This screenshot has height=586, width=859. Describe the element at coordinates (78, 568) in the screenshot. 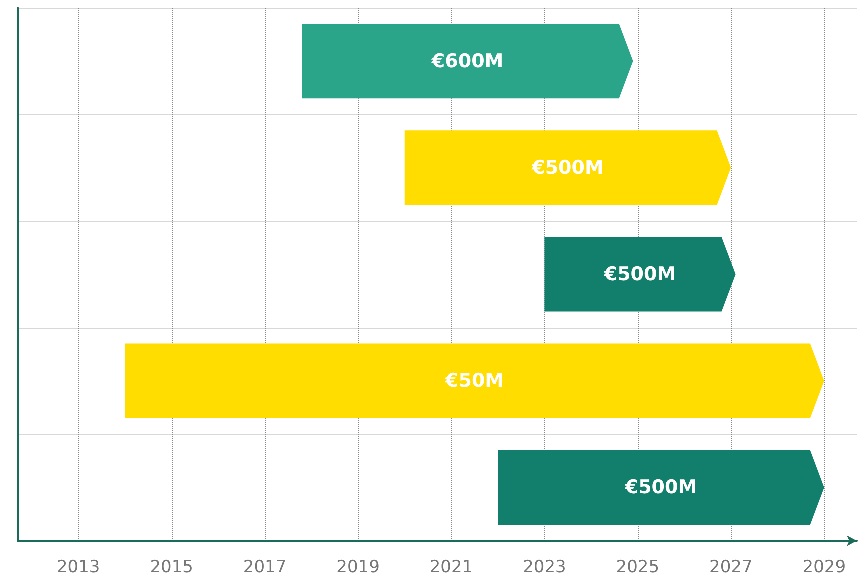

I see `x-tick-label: 2013` at that location.